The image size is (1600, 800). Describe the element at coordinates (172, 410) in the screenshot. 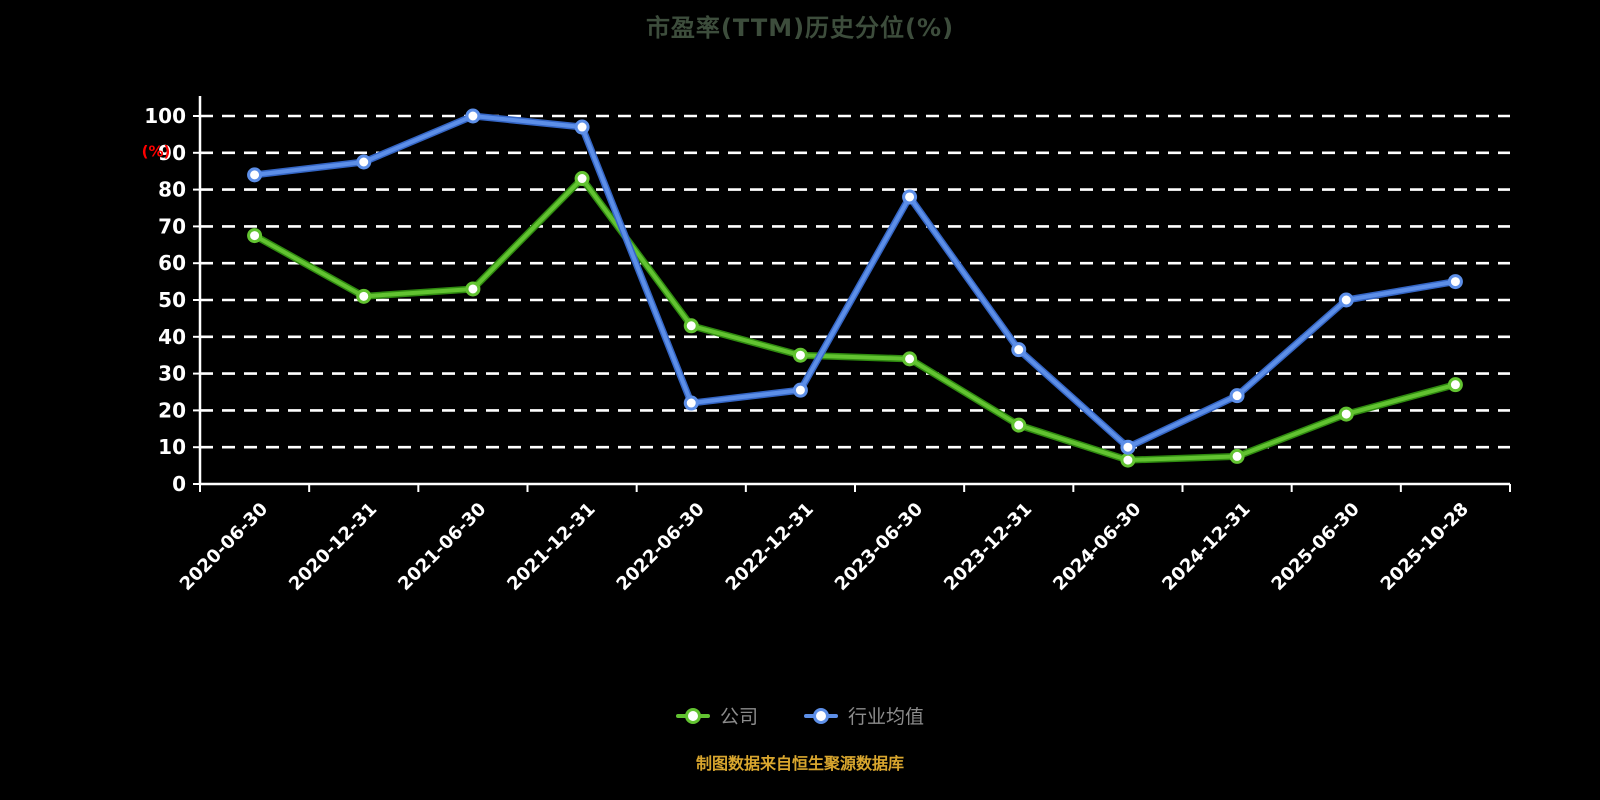

I see `y-axis-tick-label: 20` at that location.